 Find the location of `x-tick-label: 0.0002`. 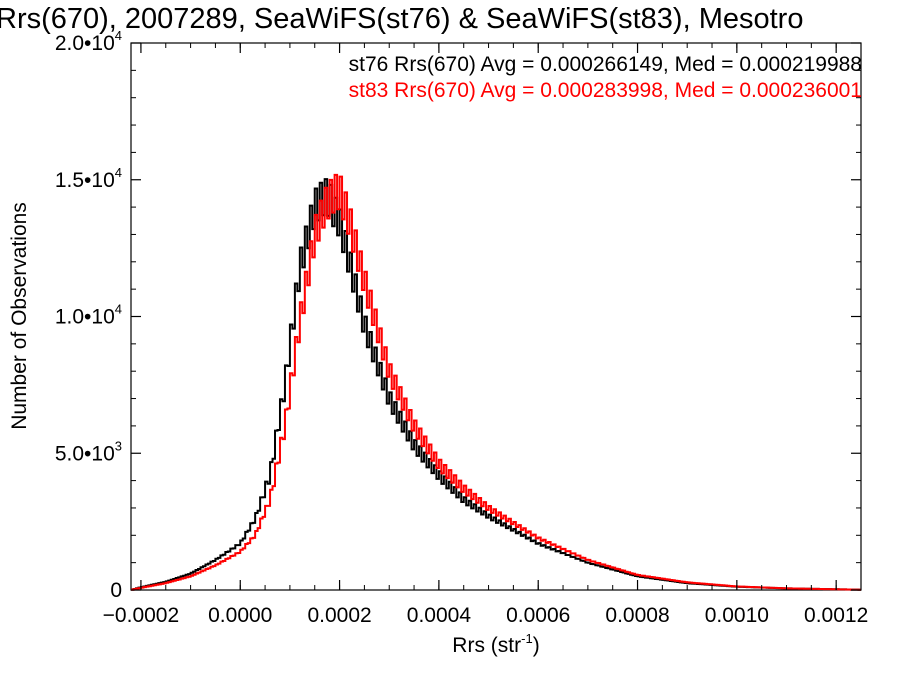

x-tick-label: 0.0002 is located at coordinates (339, 615).